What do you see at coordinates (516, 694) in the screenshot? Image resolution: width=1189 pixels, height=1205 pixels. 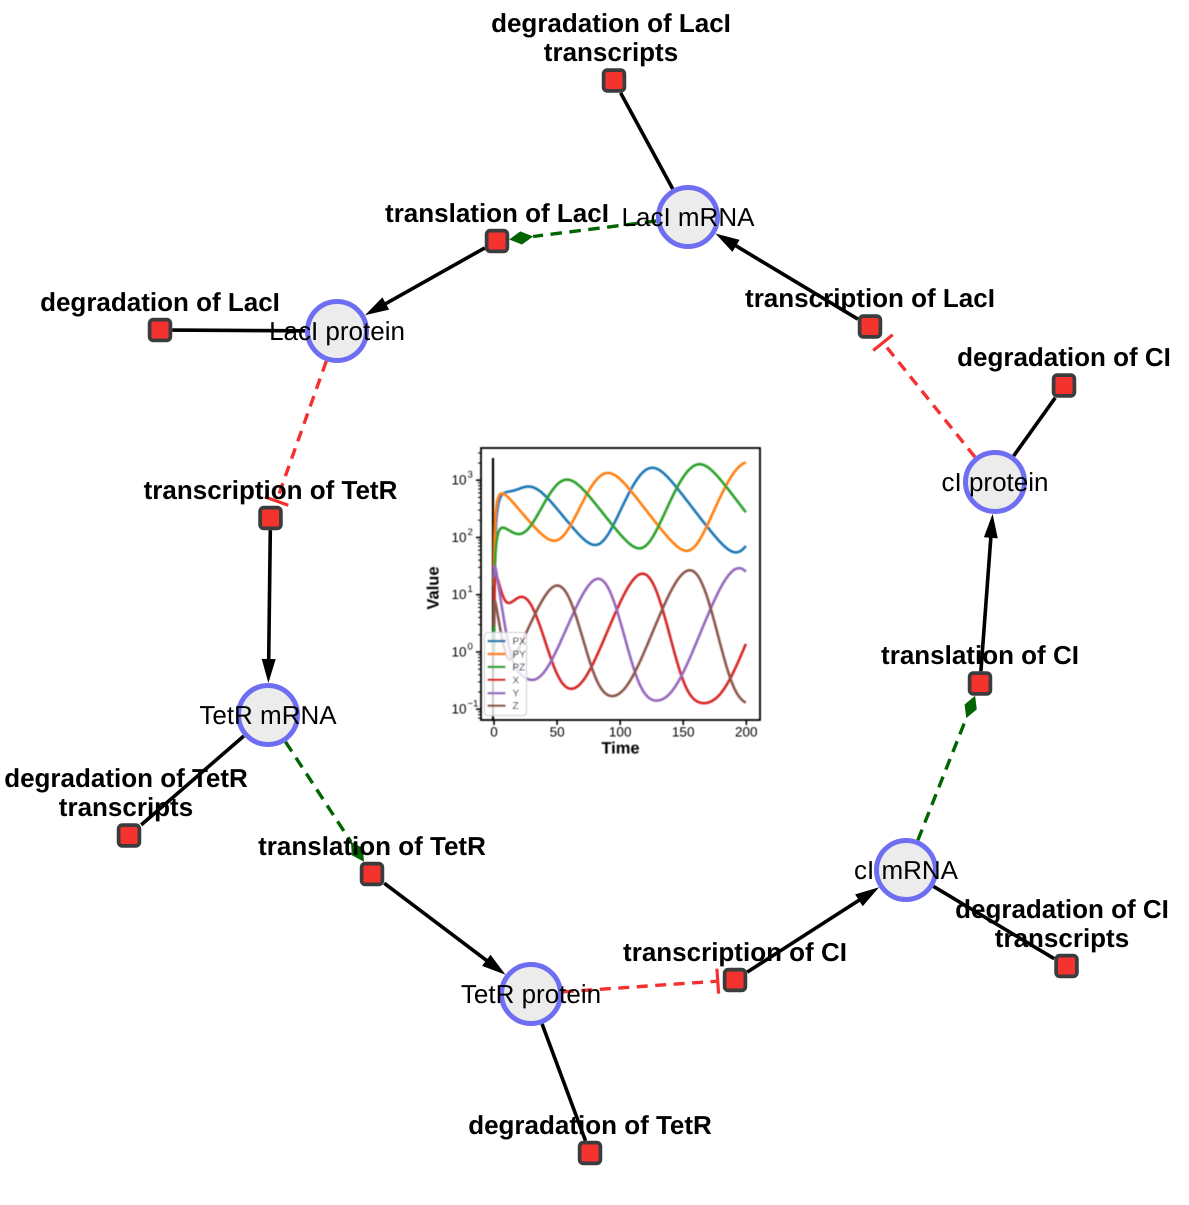 I see `svg-text: Y` at bounding box center [516, 694].